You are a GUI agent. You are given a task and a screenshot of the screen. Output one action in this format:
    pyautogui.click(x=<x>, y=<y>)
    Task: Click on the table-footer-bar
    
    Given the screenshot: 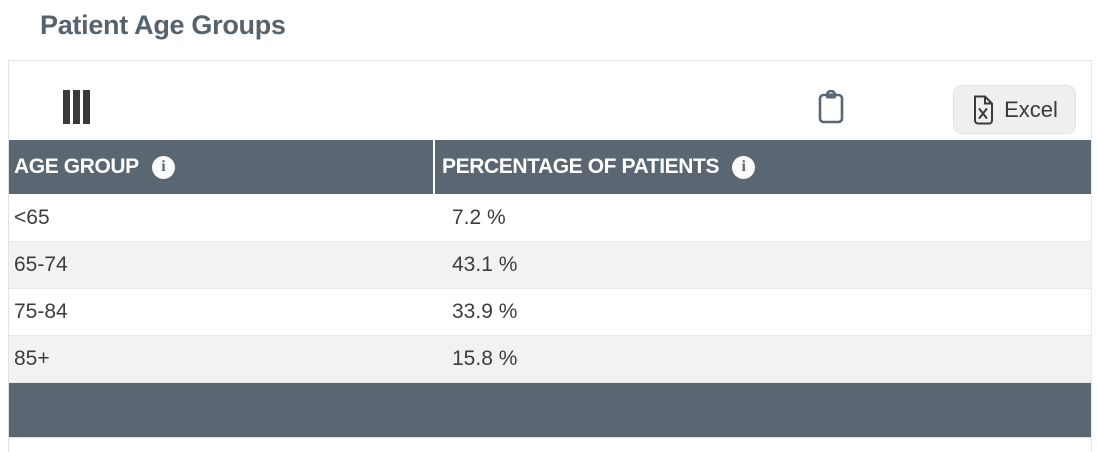 What is the action you would take?
    pyautogui.click(x=550, y=410)
    